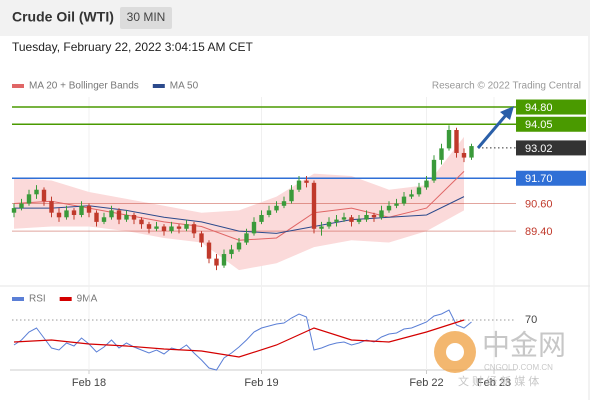 The width and height of the screenshot is (590, 400). Describe the element at coordinates (524, 344) in the screenshot. I see `watermark-brand: 中金网` at that location.